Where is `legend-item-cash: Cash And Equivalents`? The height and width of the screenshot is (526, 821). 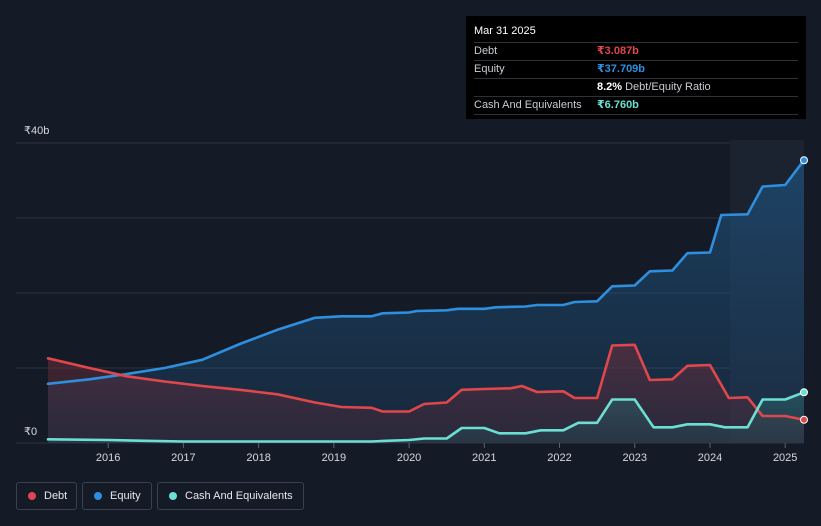
legend-item-cash: Cash And Equivalents is located at coordinates (230, 496).